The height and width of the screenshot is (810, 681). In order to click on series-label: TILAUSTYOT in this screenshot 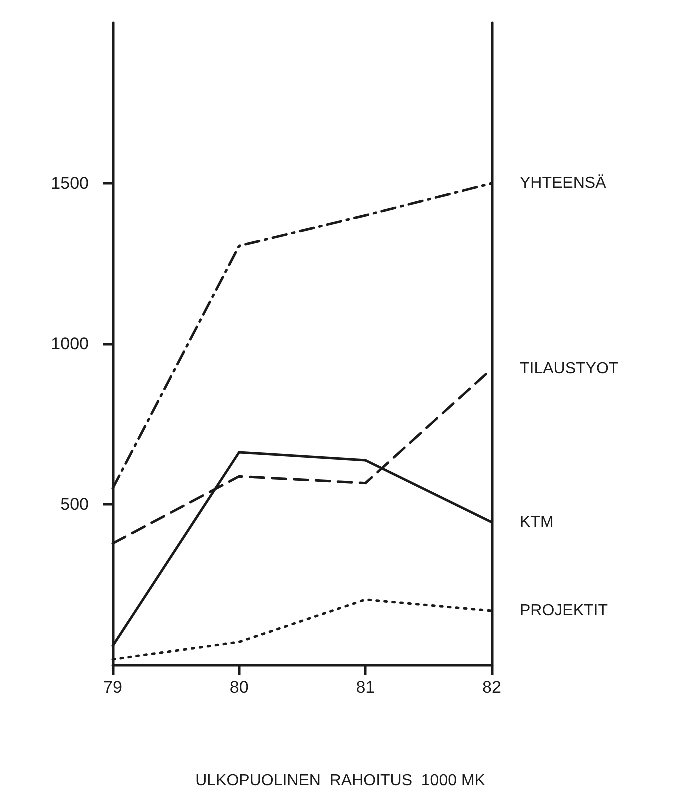, I will do `click(569, 369)`.